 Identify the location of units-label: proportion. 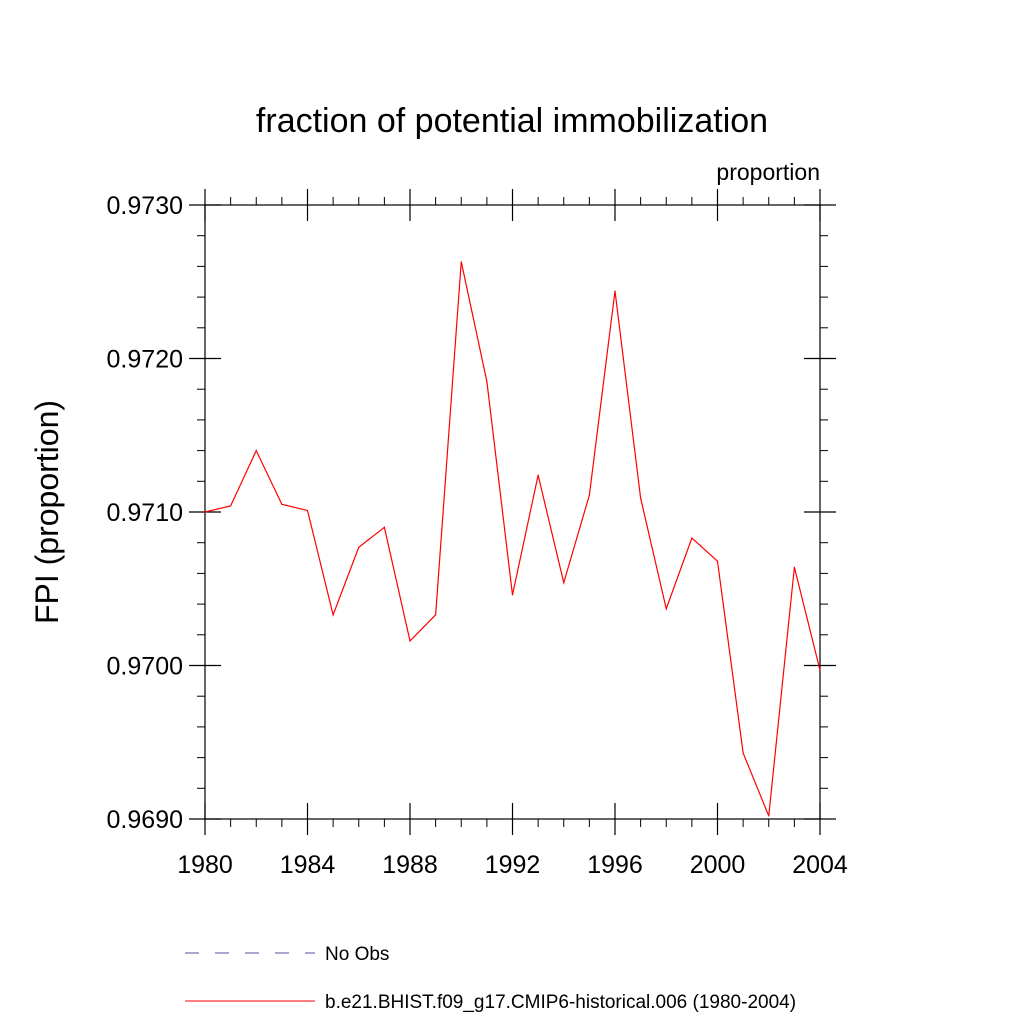
(768, 172).